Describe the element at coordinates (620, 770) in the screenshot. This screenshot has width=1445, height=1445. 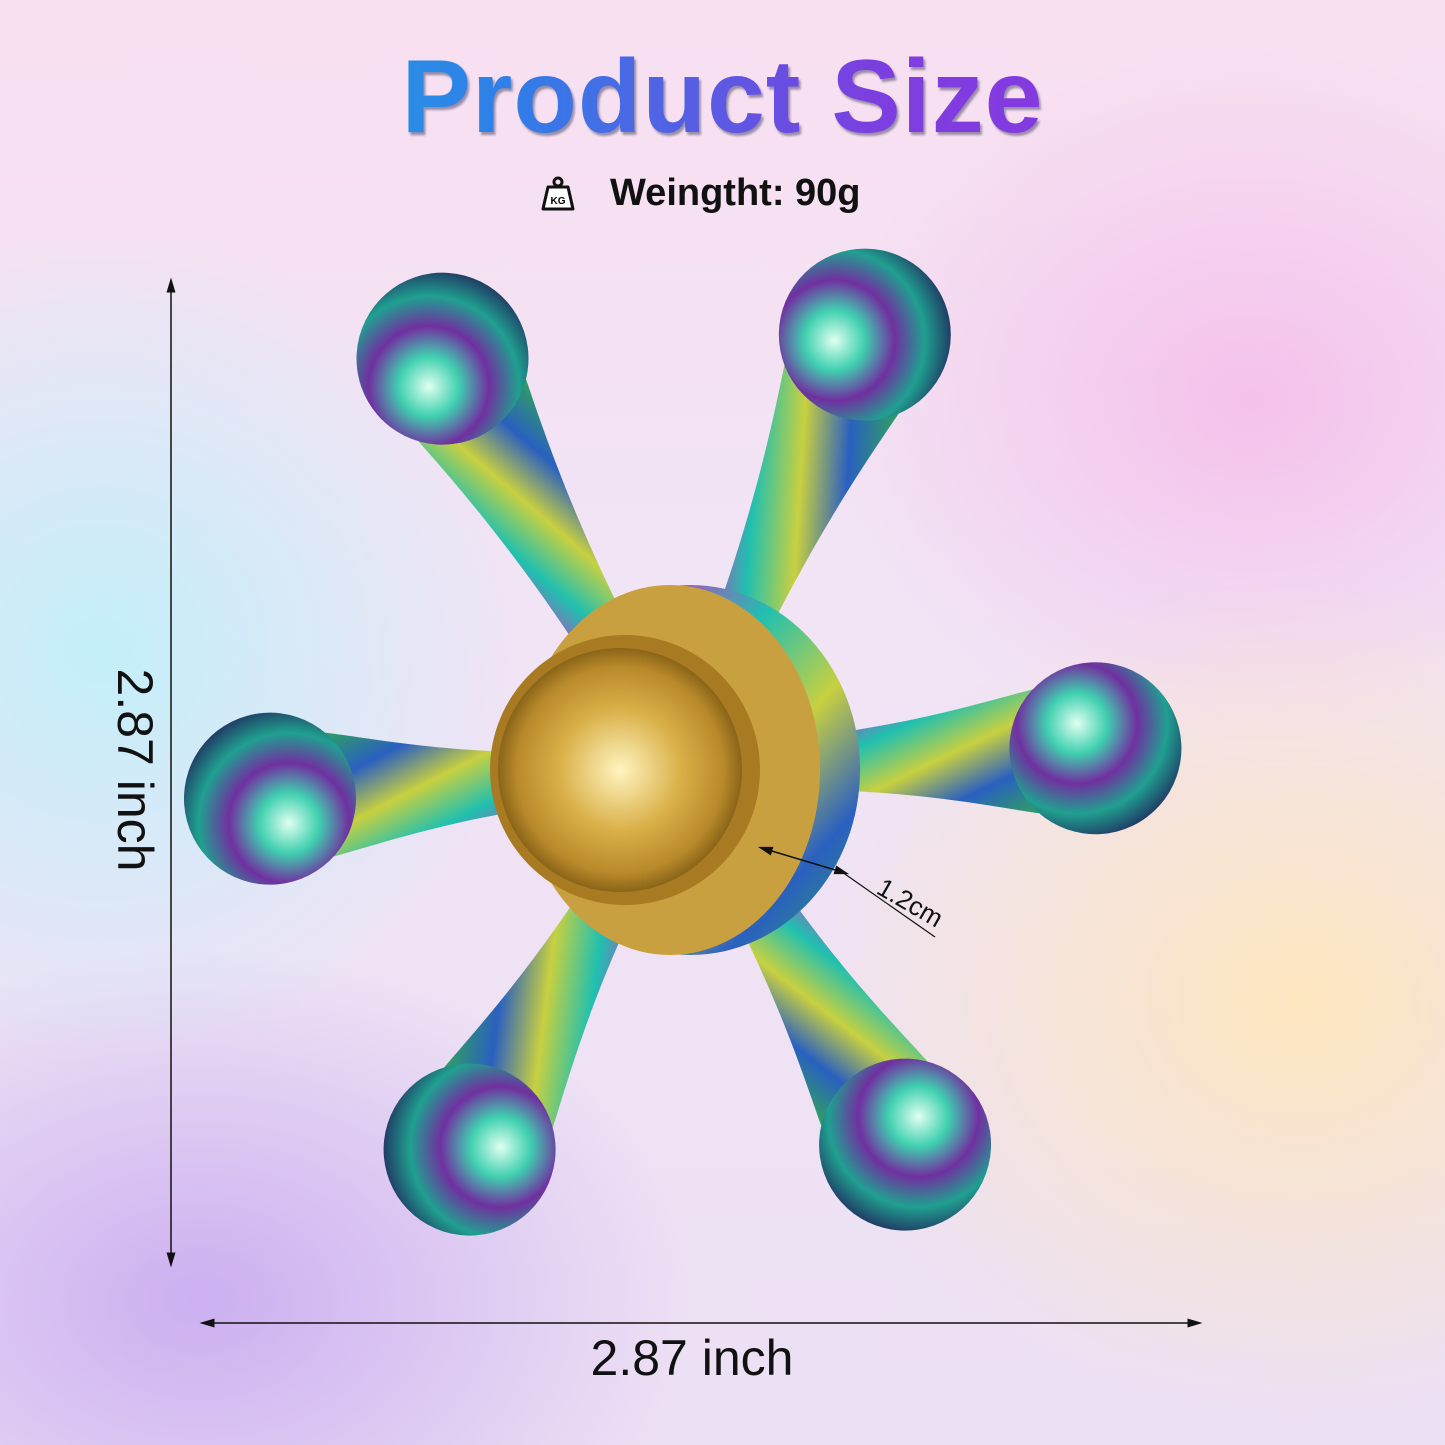
I see `gold-cap` at that location.